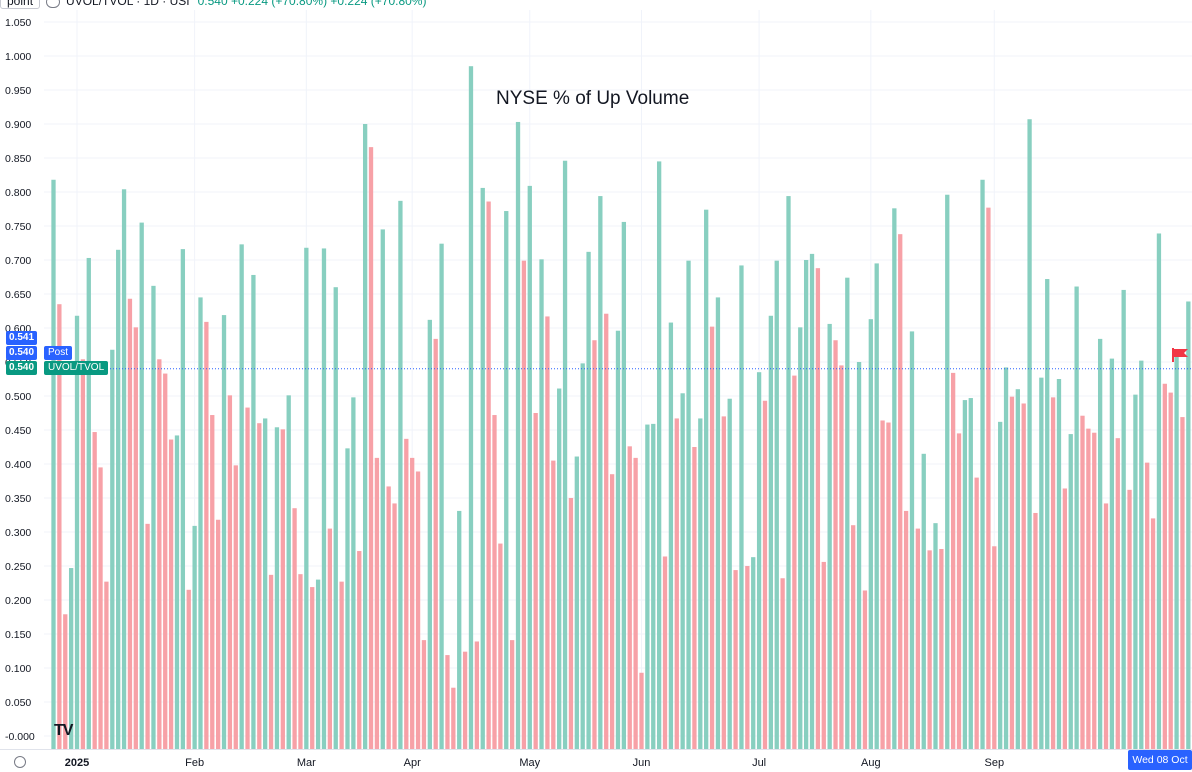  Describe the element at coordinates (1180, 355) in the screenshot. I see `flag-icon` at that location.